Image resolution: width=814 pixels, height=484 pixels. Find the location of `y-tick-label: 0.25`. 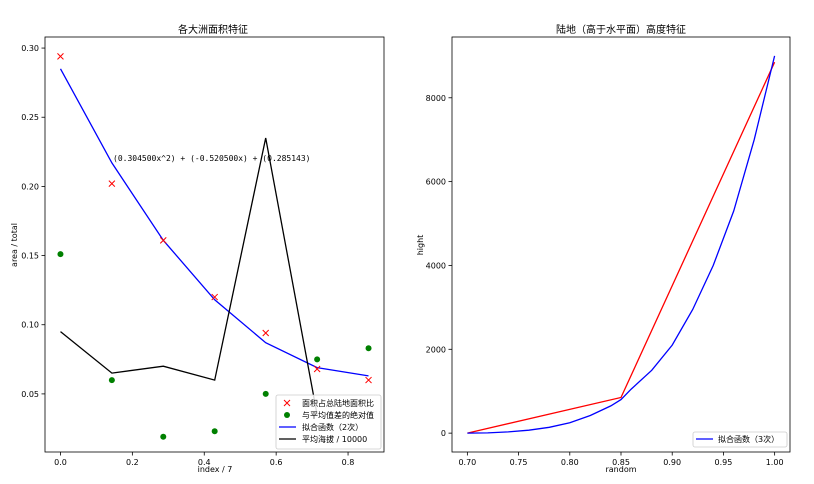

y-tick-label: 0.25 is located at coordinates (30, 117).